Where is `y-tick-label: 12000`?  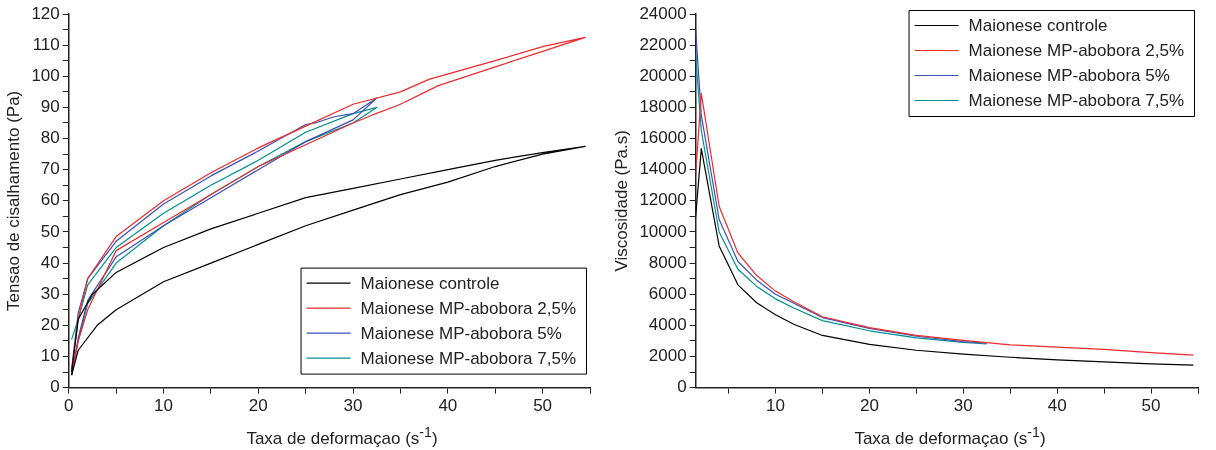 y-tick-label: 12000 is located at coordinates (663, 200).